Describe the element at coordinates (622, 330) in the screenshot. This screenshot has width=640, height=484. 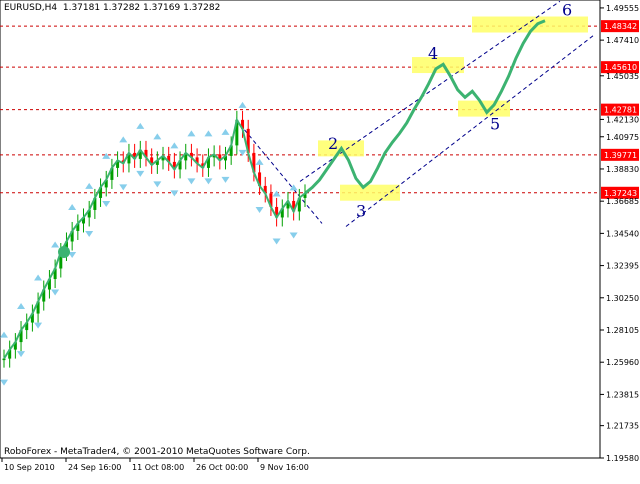
I see `y-tick-label: 1.28105` at that location.